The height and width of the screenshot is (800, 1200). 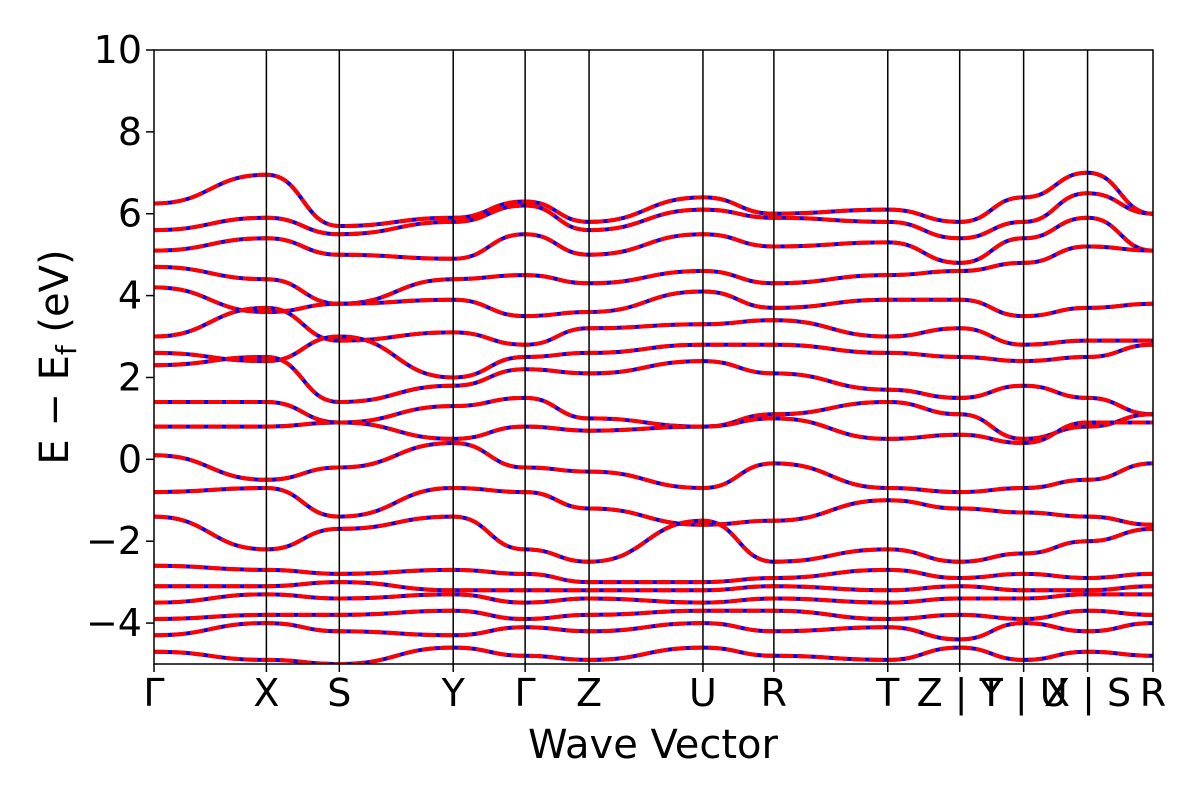 I want to click on y-axis: −4 −2 0 2 4 6 8 10, so click(x=120, y=336).